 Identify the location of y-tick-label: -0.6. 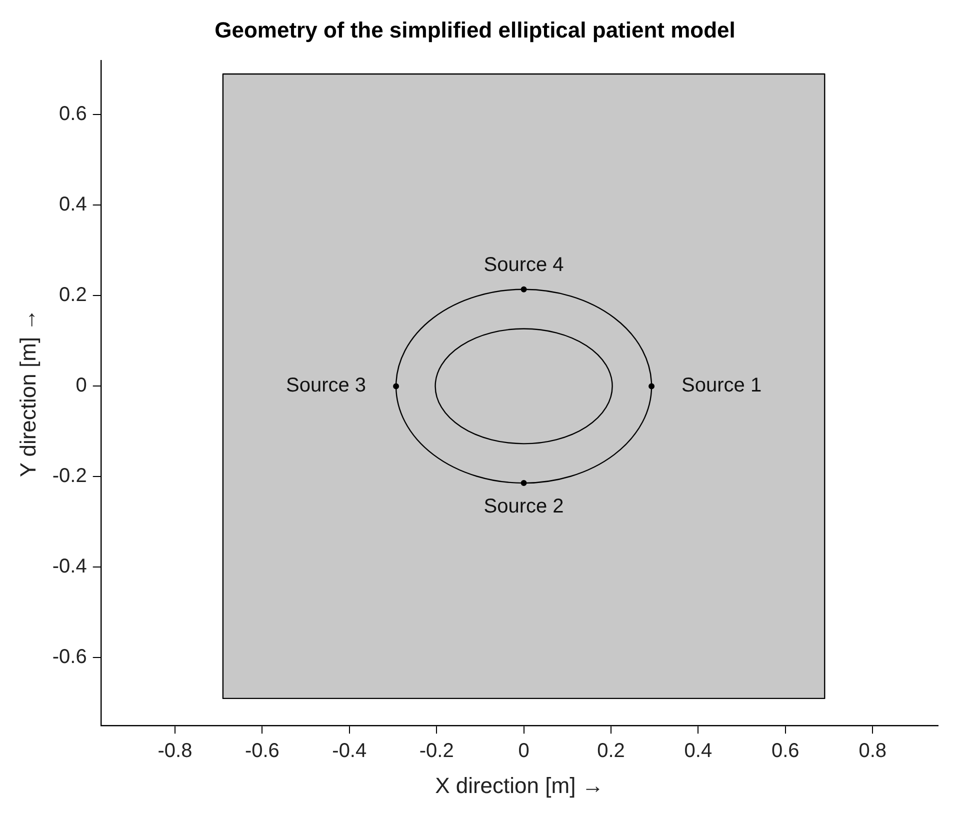
(69, 657).